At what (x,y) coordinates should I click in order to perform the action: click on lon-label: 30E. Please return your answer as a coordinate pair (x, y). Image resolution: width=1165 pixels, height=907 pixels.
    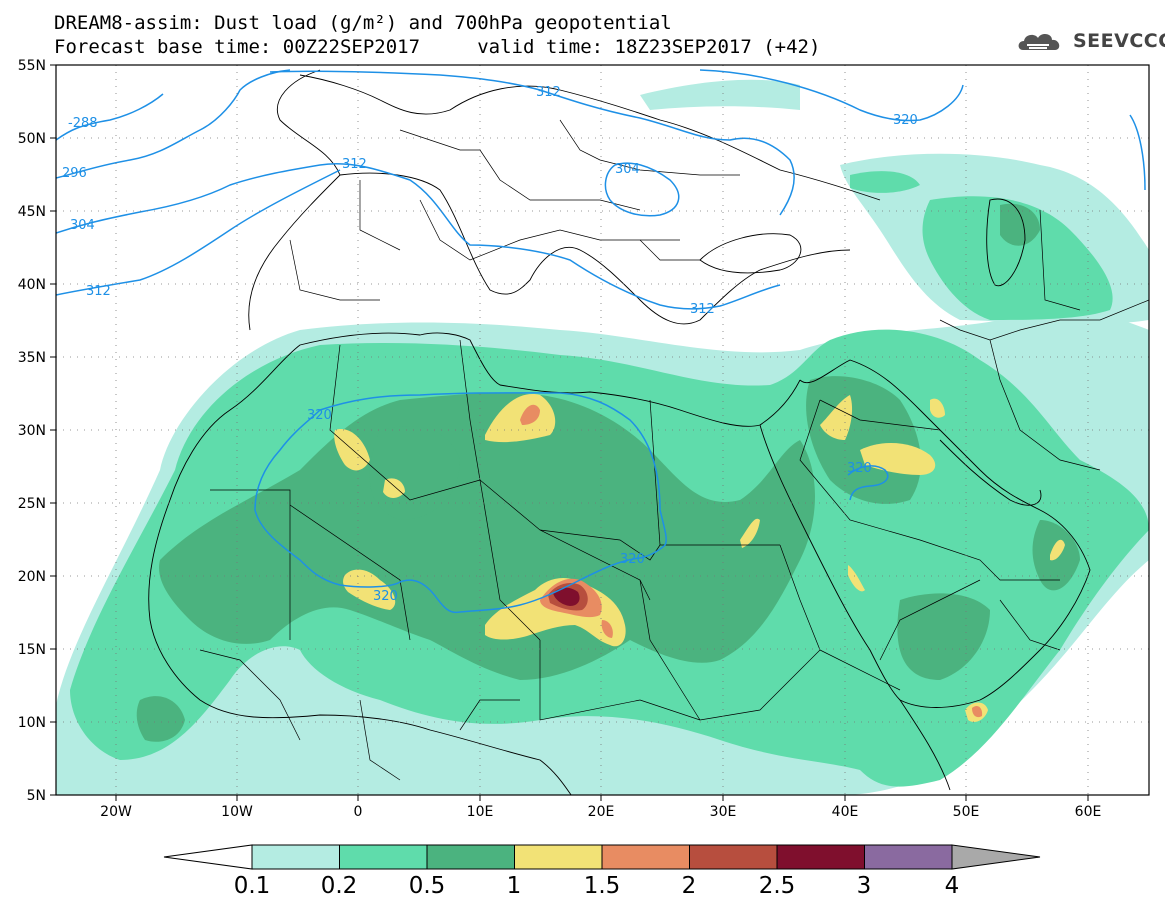
    Looking at the image, I should click on (723, 812).